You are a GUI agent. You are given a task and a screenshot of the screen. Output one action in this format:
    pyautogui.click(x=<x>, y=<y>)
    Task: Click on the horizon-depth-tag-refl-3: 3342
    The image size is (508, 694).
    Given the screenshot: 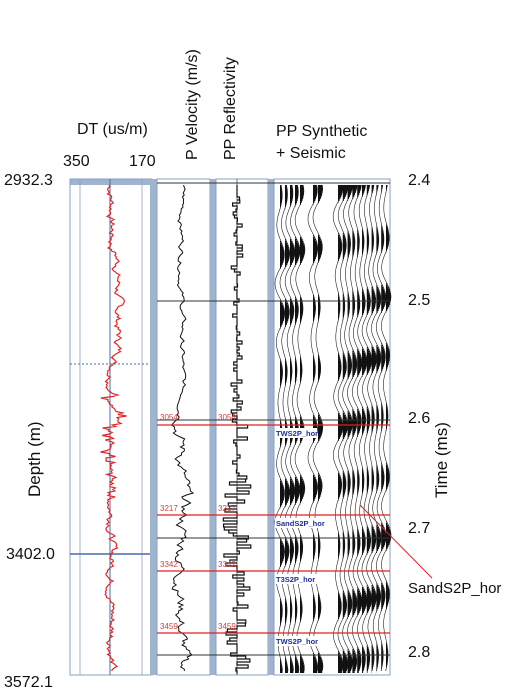 What is the action you would take?
    pyautogui.click(x=227, y=564)
    